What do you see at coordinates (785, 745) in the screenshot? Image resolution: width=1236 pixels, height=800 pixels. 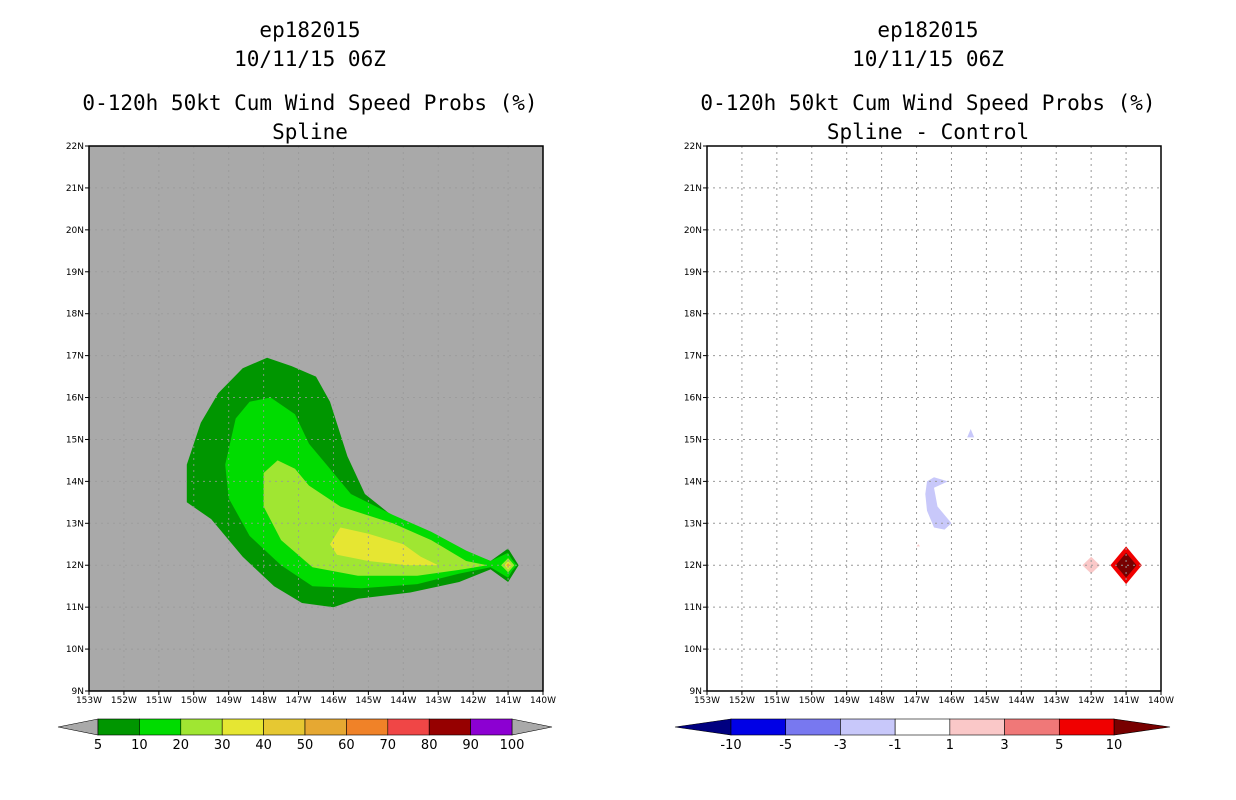 I see `colorbar-label: -5` at bounding box center [785, 745].